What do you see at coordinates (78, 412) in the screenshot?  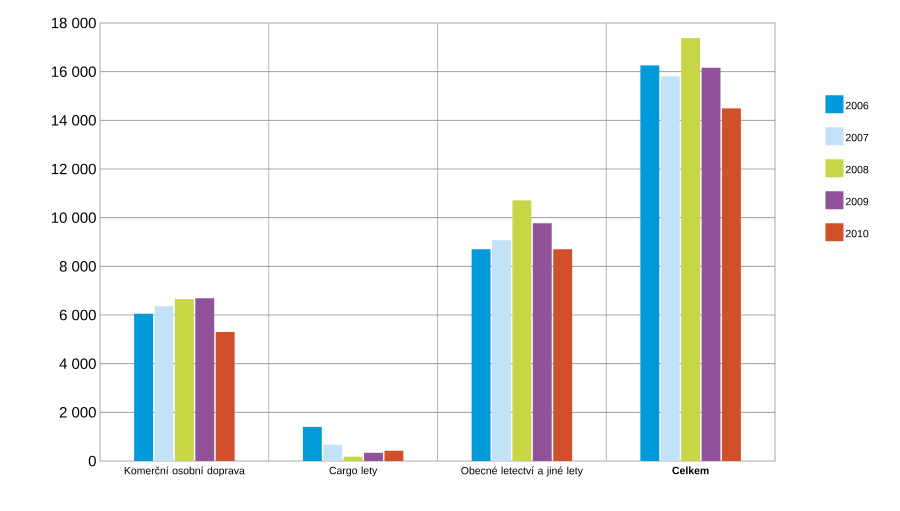 I see `y-tick-label: 2 000` at bounding box center [78, 412].